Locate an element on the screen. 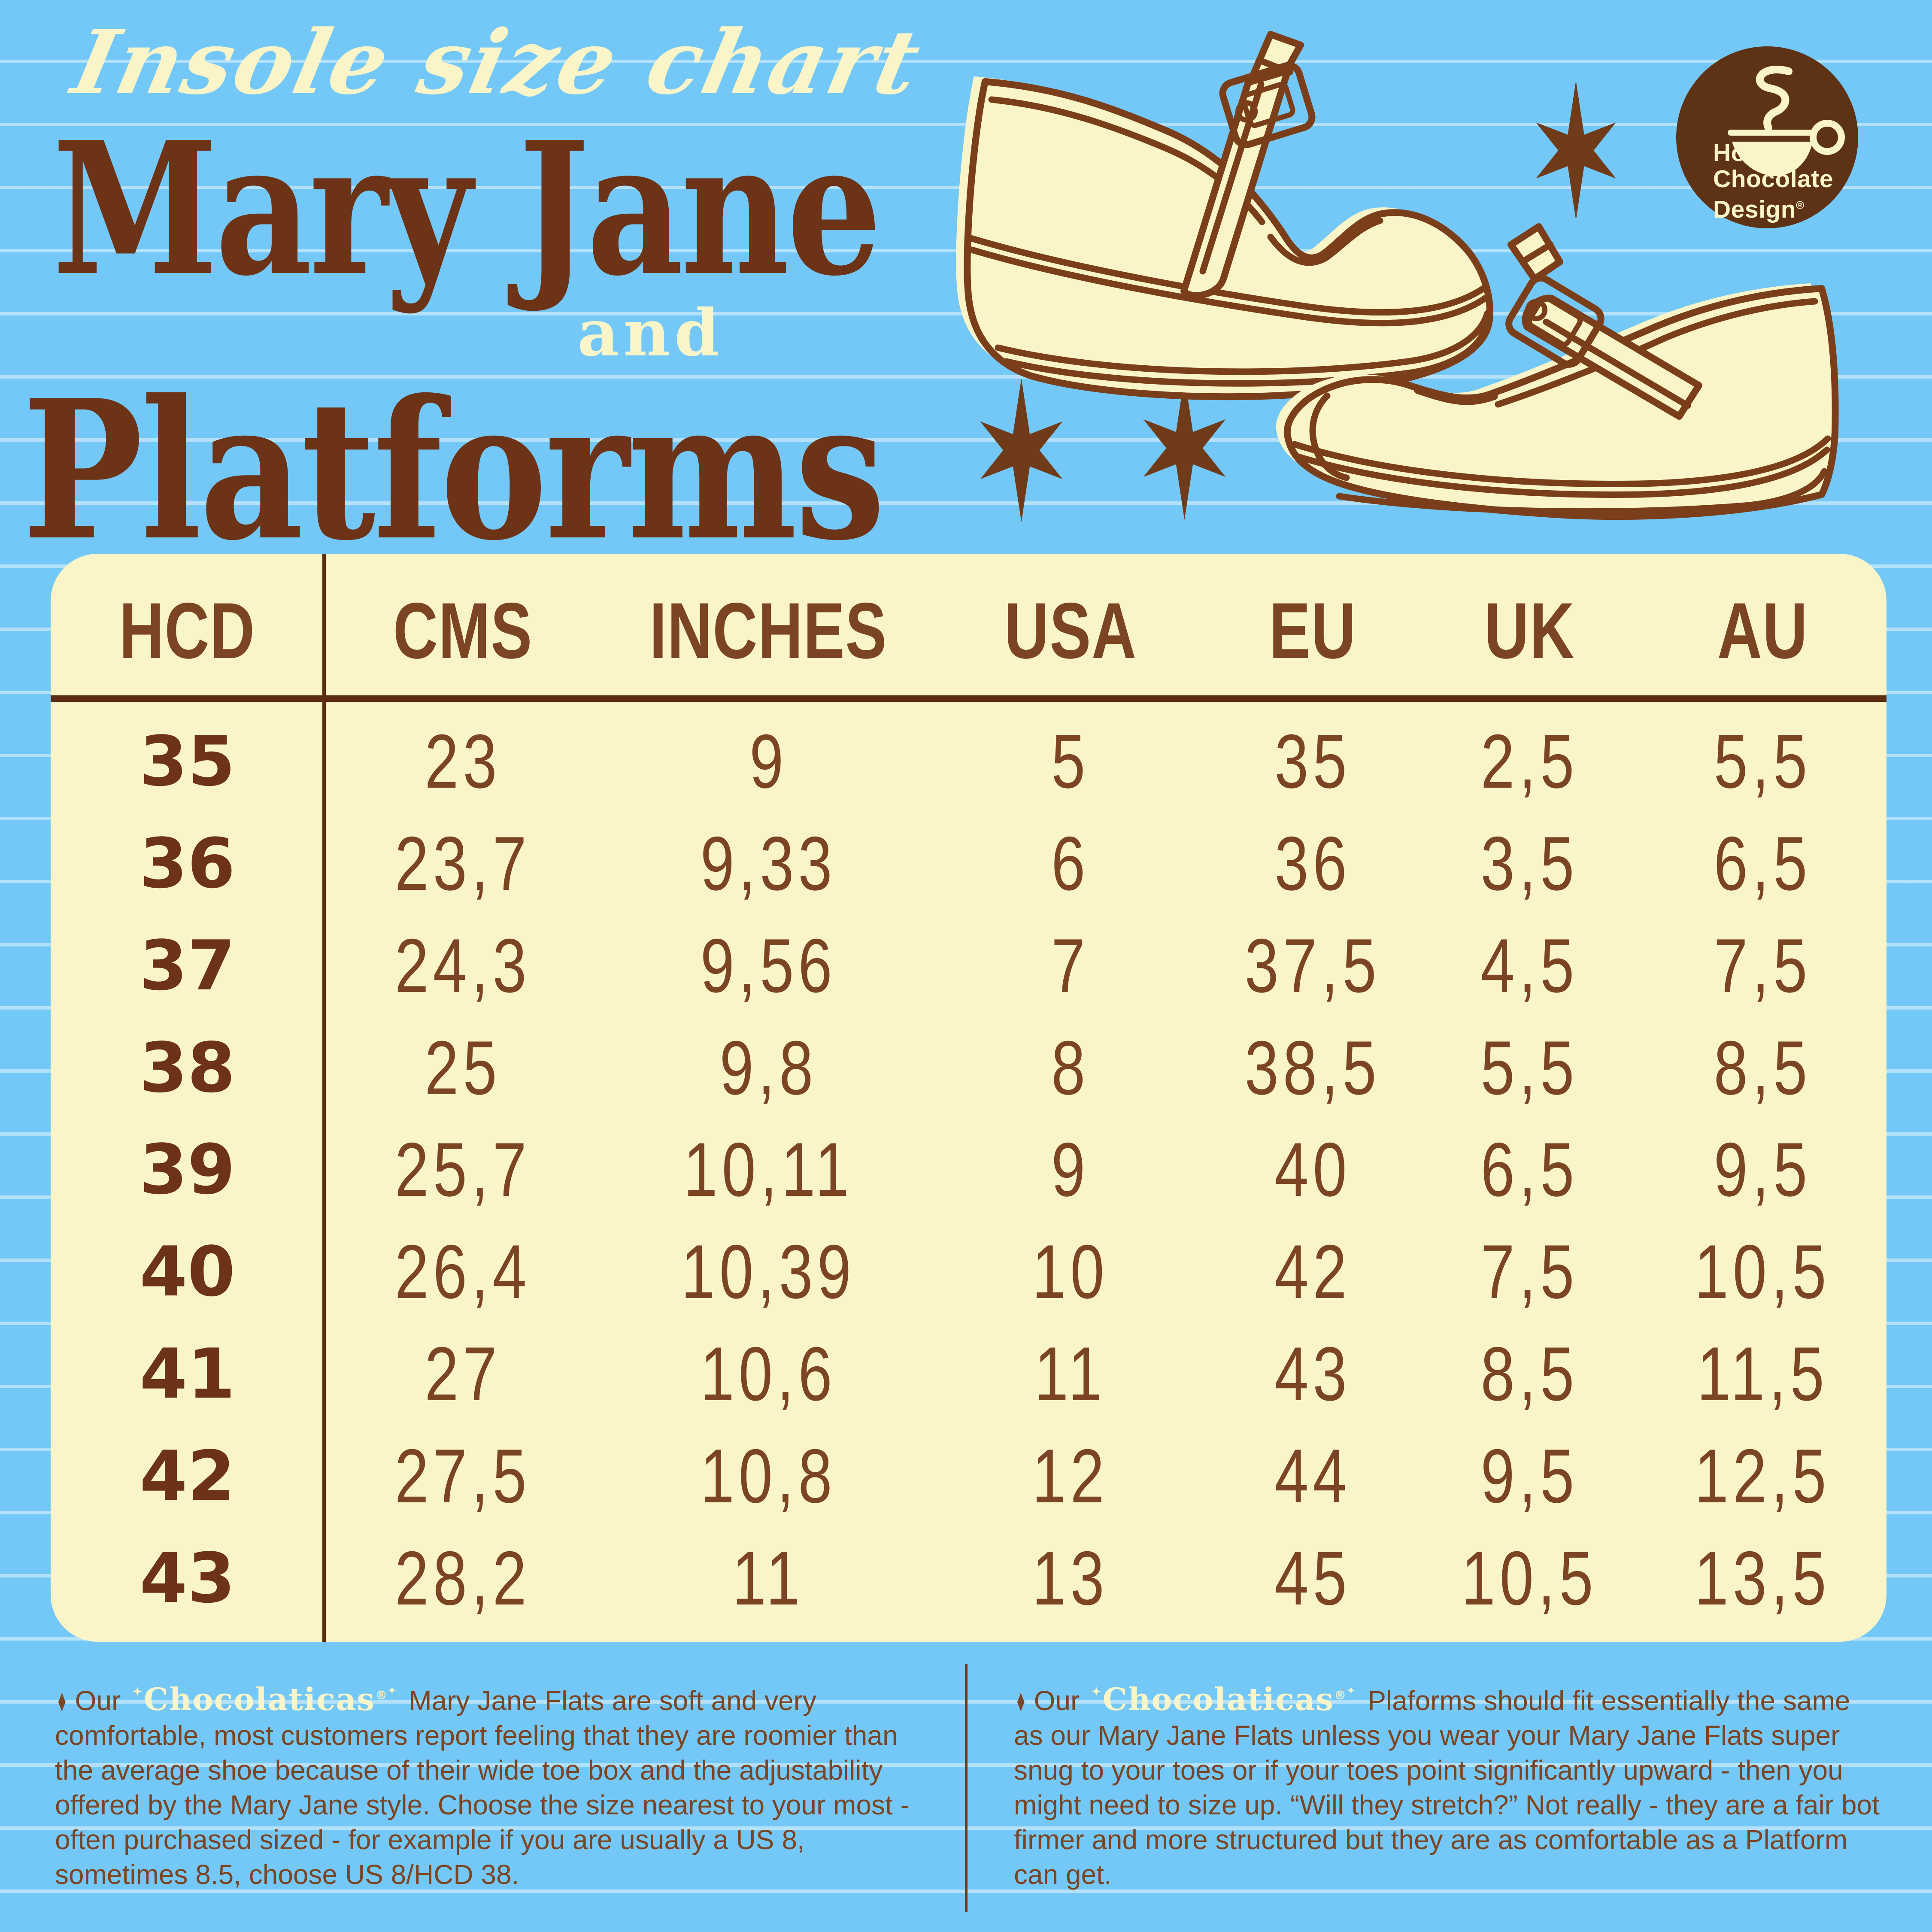 The image size is (1932, 1932). size-row: 40 26,4 10,39 10 42 7,5 10,5 is located at coordinates (969, 1272).